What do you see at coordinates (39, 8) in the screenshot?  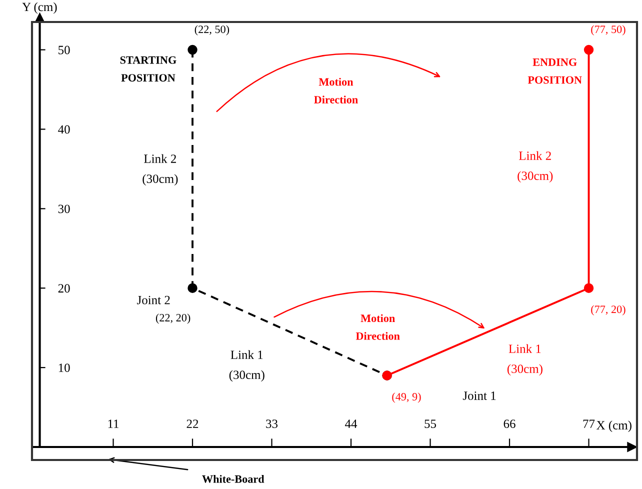 I see `y-axis-title: Y (cm)` at bounding box center [39, 8].